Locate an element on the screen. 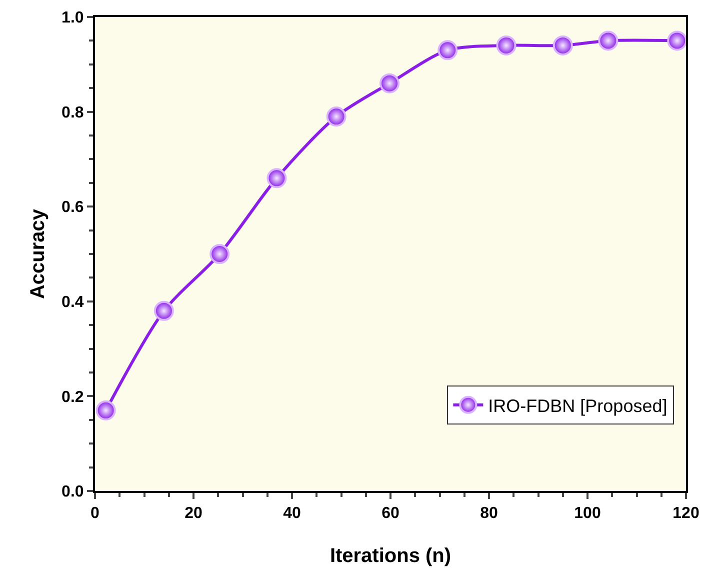 The height and width of the screenshot is (568, 708). y-tick-label: 0.6 is located at coordinates (73, 207).